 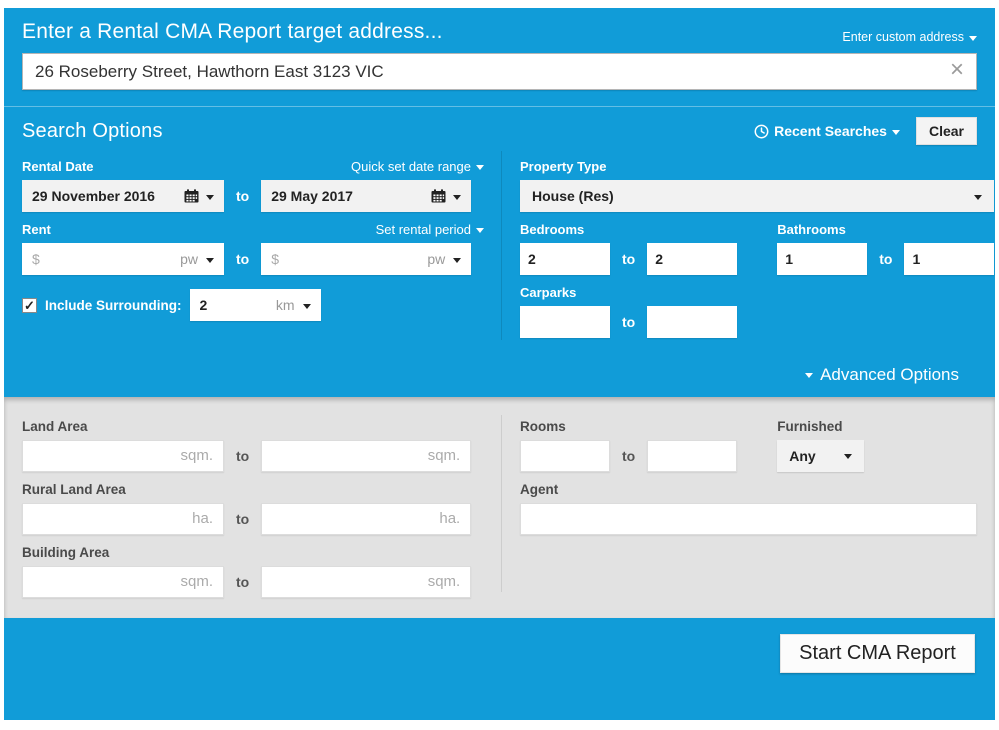 What do you see at coordinates (36, 229) in the screenshot?
I see `rent-label: Rent` at bounding box center [36, 229].